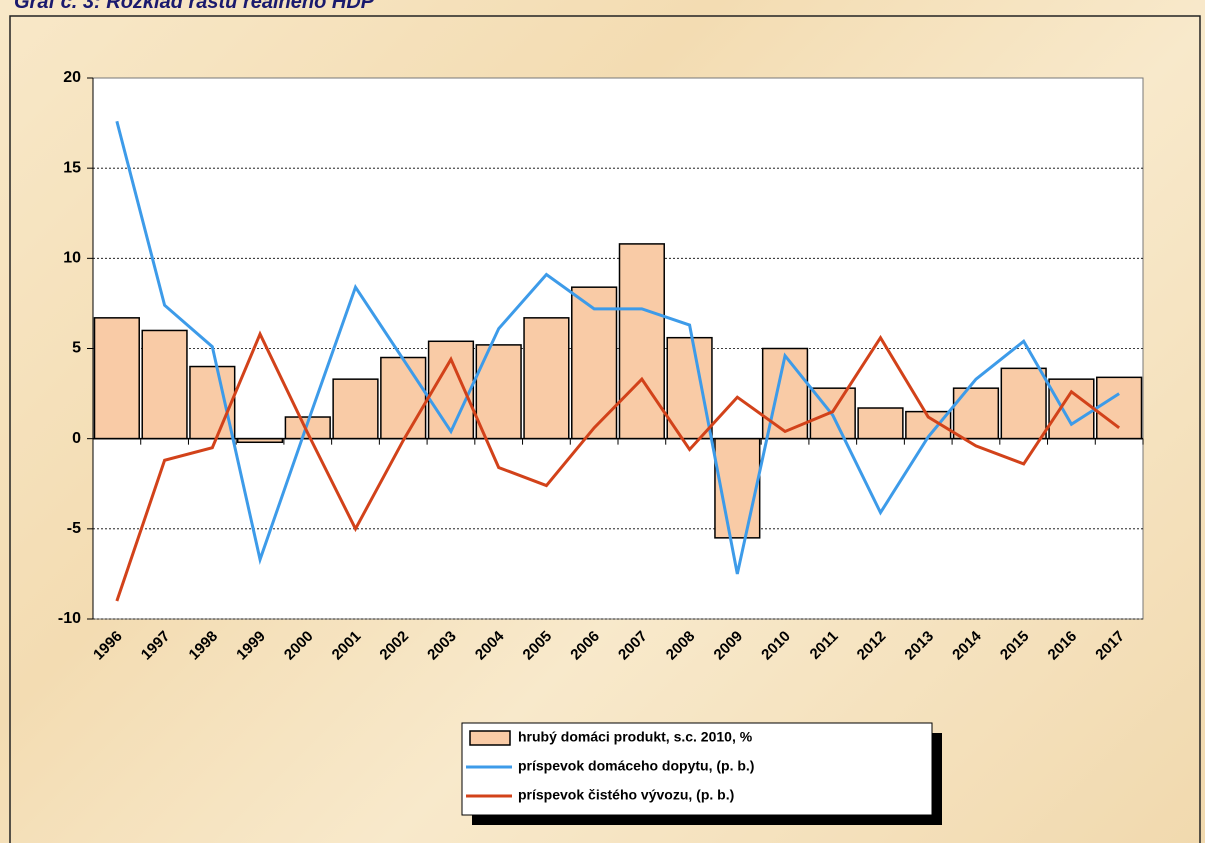 The height and width of the screenshot is (843, 1205). Describe the element at coordinates (1015, 646) in the screenshot. I see `x-tick-label: 2015` at that location.